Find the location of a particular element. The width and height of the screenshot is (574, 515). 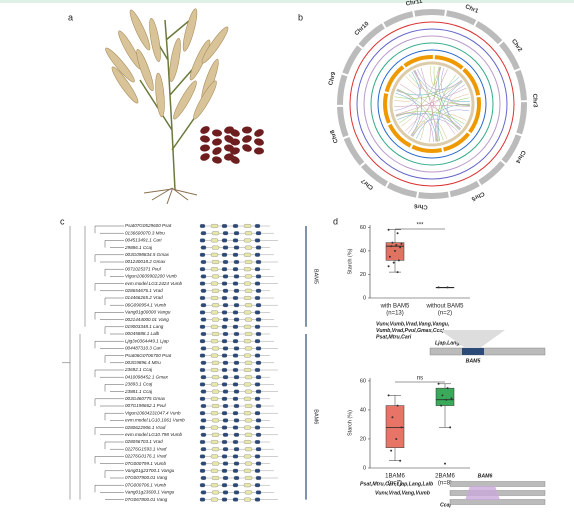

gene-label: 29886.1 Ccaj is located at coordinates (138, 247).